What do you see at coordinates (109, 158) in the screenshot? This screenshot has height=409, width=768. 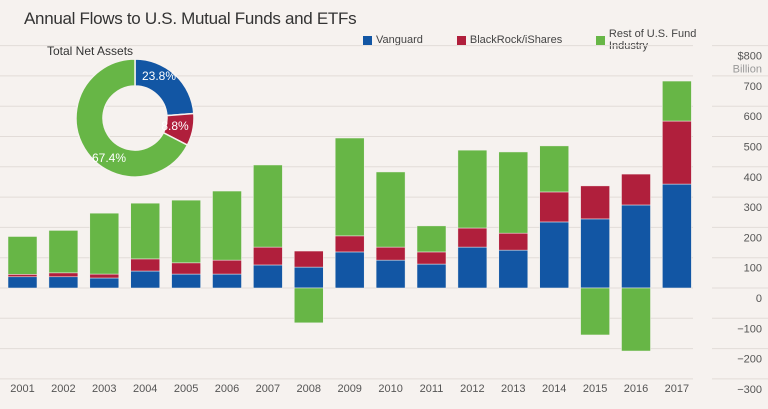 I see `donut-label: 67.4%` at bounding box center [109, 158].